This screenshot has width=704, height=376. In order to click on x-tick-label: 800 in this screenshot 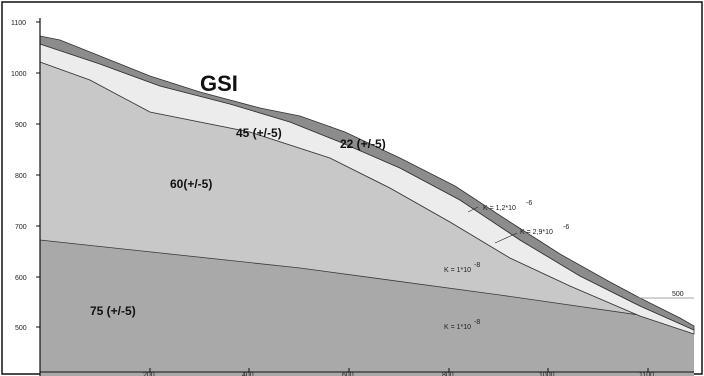, I will do `click(448, 374)`.